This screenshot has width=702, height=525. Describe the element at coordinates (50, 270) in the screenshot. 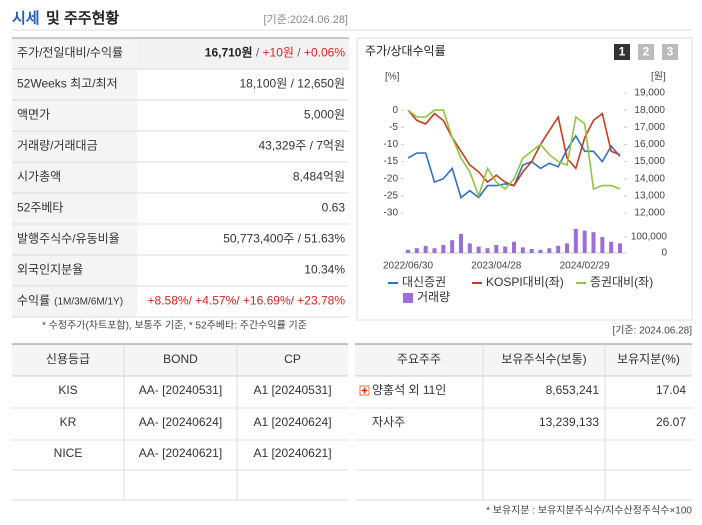

I see `label-text: 외국인지분율` at that location.